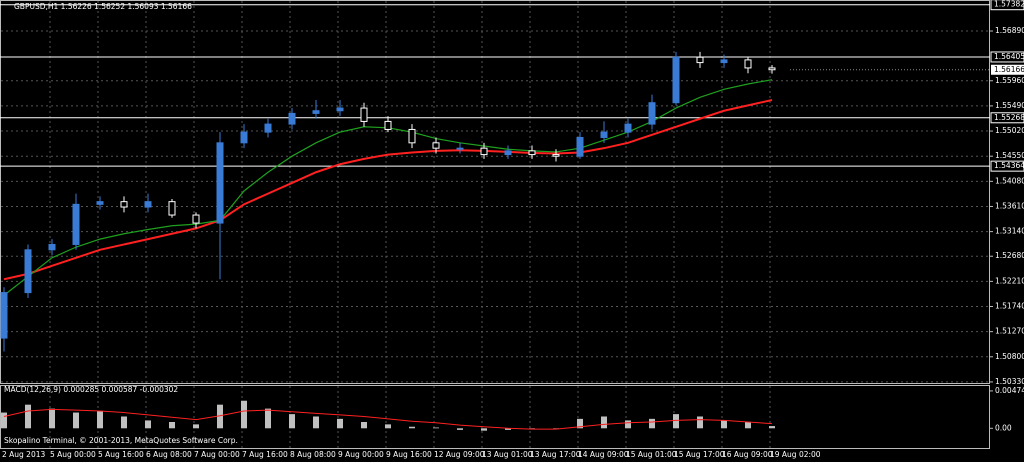 The height and width of the screenshot is (462, 1024). What do you see at coordinates (1009, 231) in the screenshot?
I see `y-tick-label: 1.53140` at bounding box center [1009, 231].